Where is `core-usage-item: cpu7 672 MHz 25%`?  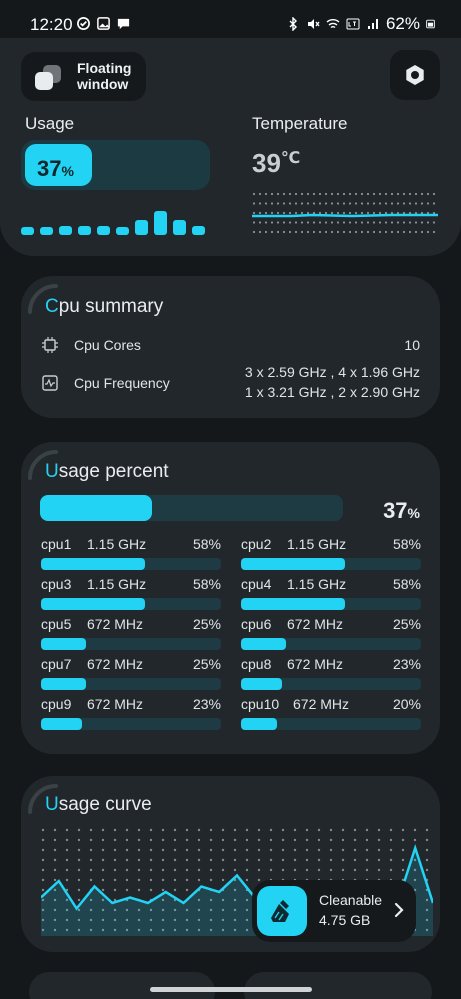
core-usage-item: cpu7 672 MHz 25% is located at coordinates (131, 674).